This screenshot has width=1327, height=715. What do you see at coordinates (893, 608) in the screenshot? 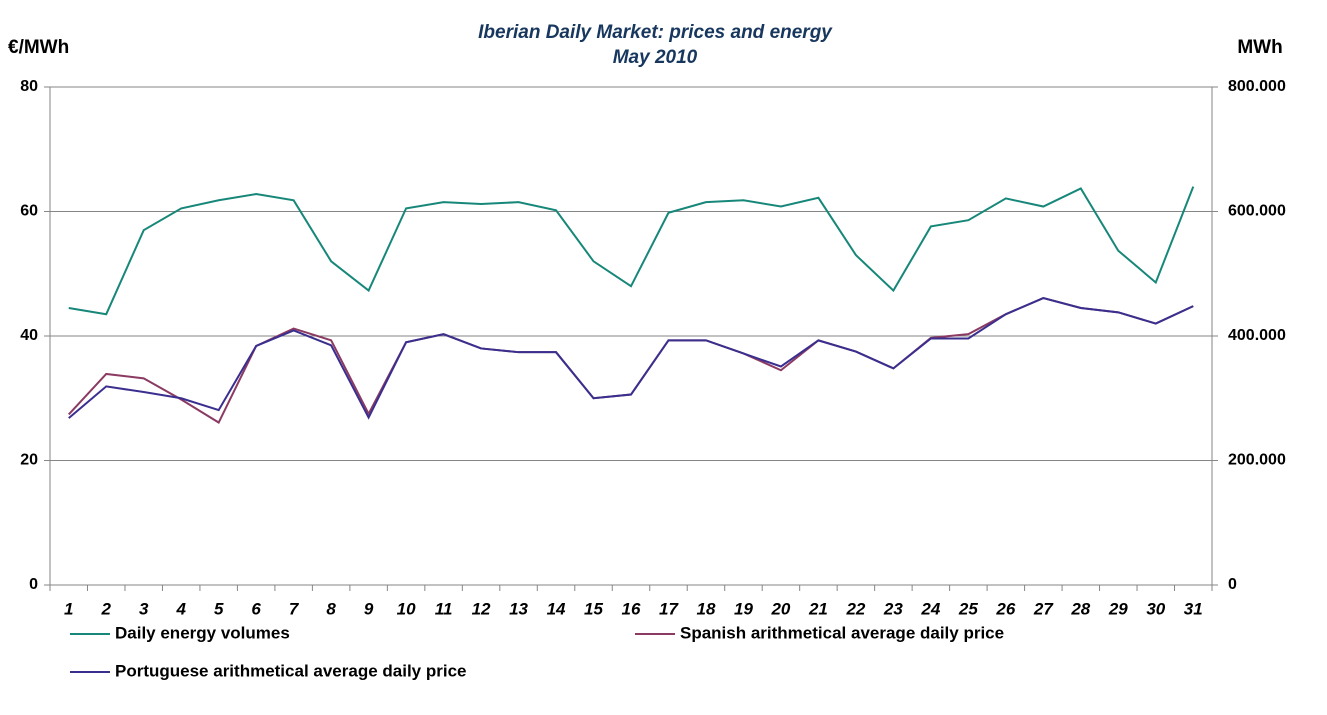
I see `x-tick-label: 23` at bounding box center [893, 608].